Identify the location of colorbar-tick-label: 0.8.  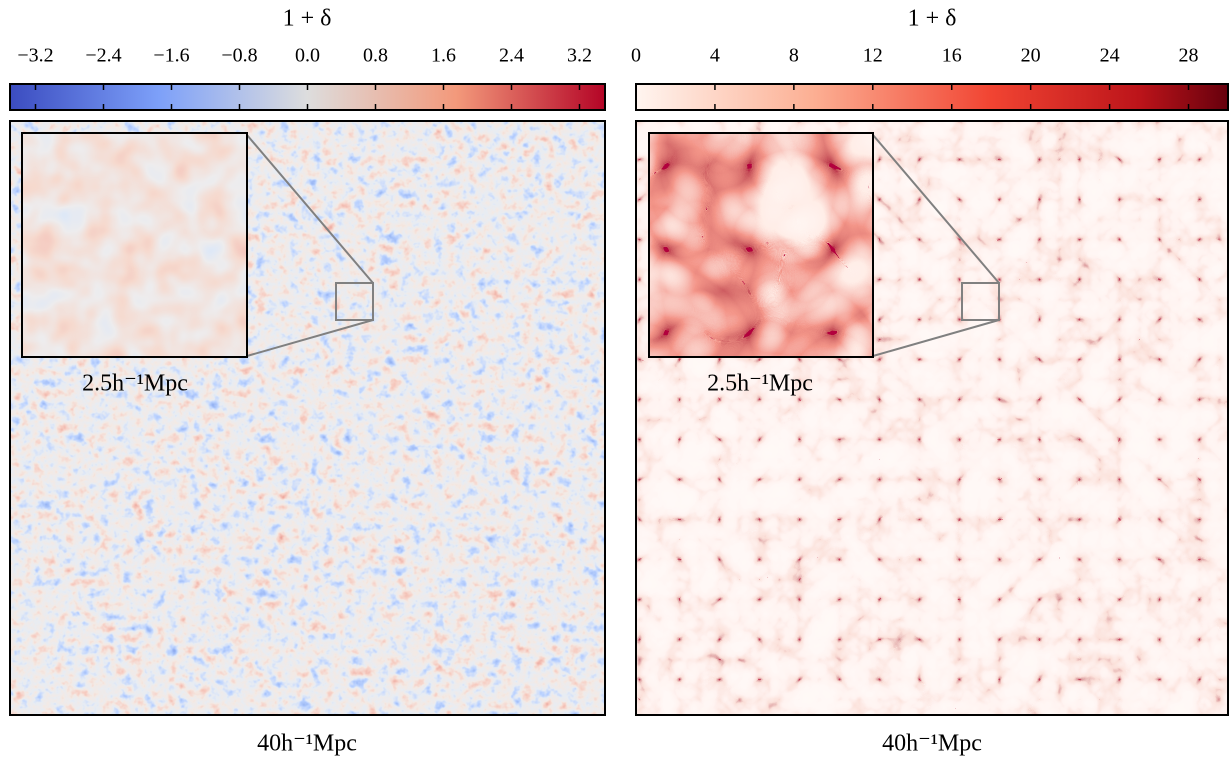
(375, 56).